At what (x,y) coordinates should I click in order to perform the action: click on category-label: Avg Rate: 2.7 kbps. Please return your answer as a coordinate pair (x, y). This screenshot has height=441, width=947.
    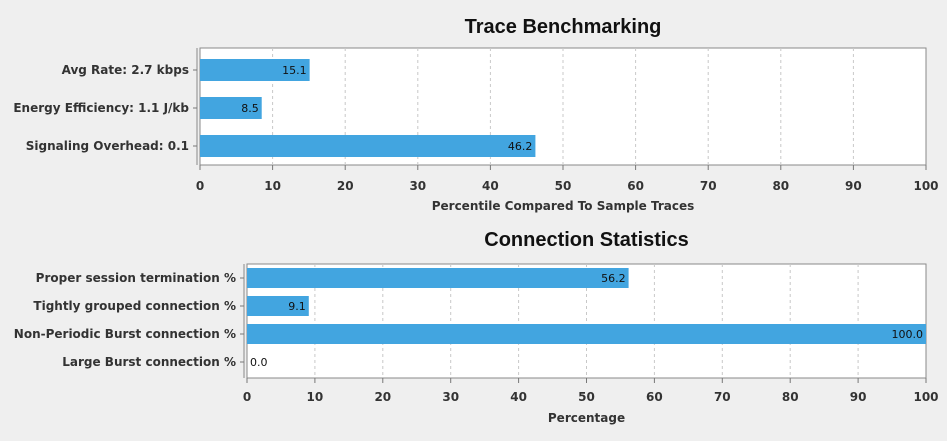
    Looking at the image, I should click on (125, 70).